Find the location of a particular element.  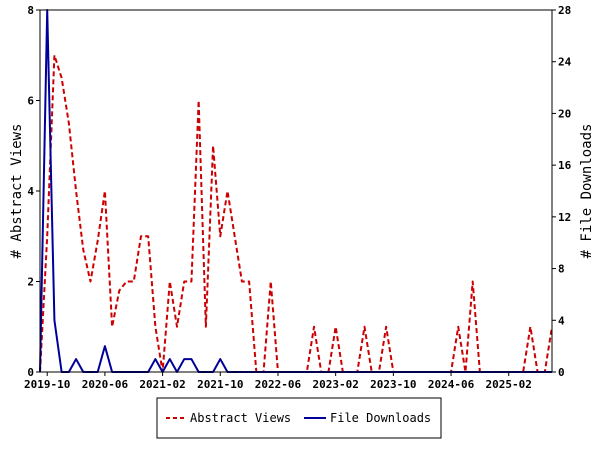

y-right-tick-label: 4 is located at coordinates (561, 320).